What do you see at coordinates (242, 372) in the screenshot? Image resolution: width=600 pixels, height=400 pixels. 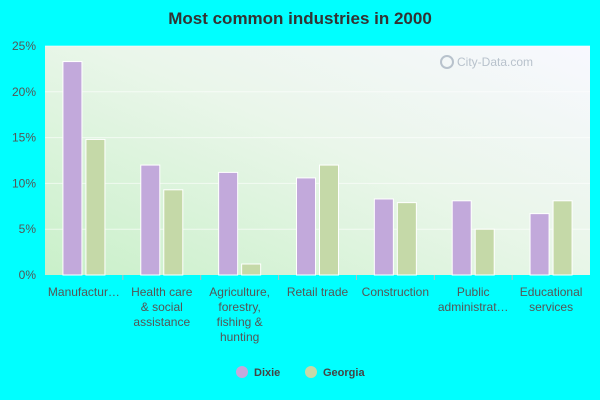 I see `legend-swatch-dixie` at bounding box center [242, 372].